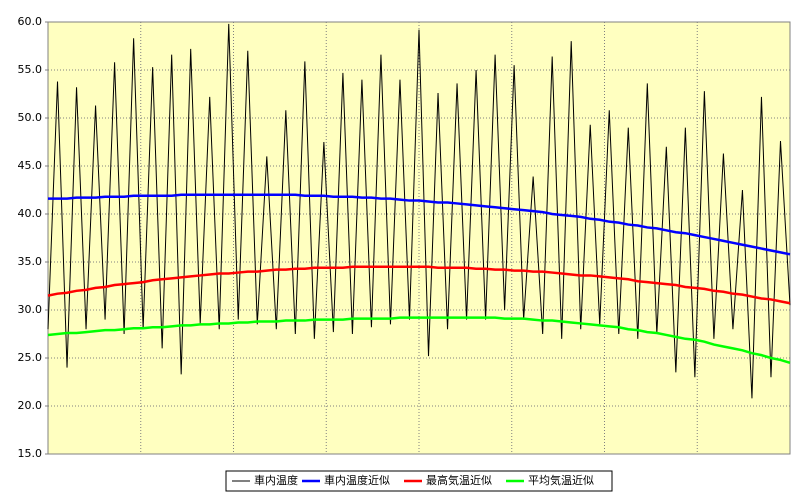 The height and width of the screenshot is (497, 800). I want to click on y-tick-label: 50.0, so click(30, 117).